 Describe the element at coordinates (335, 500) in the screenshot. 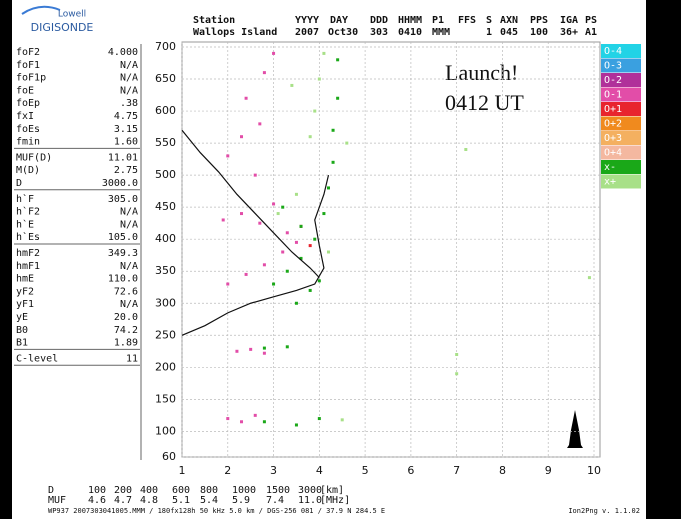

I see `bottom-cell: [MHz]` at that location.